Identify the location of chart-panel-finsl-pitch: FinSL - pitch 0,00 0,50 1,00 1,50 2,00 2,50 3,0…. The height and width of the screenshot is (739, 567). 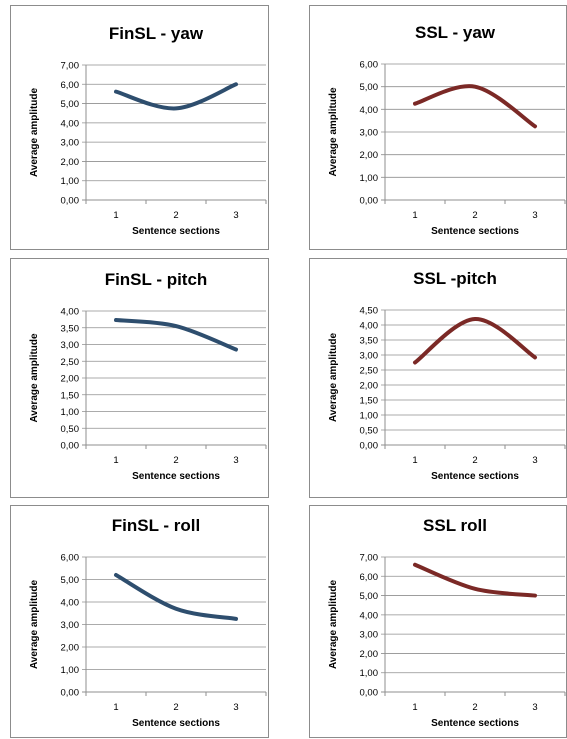
(139, 378).